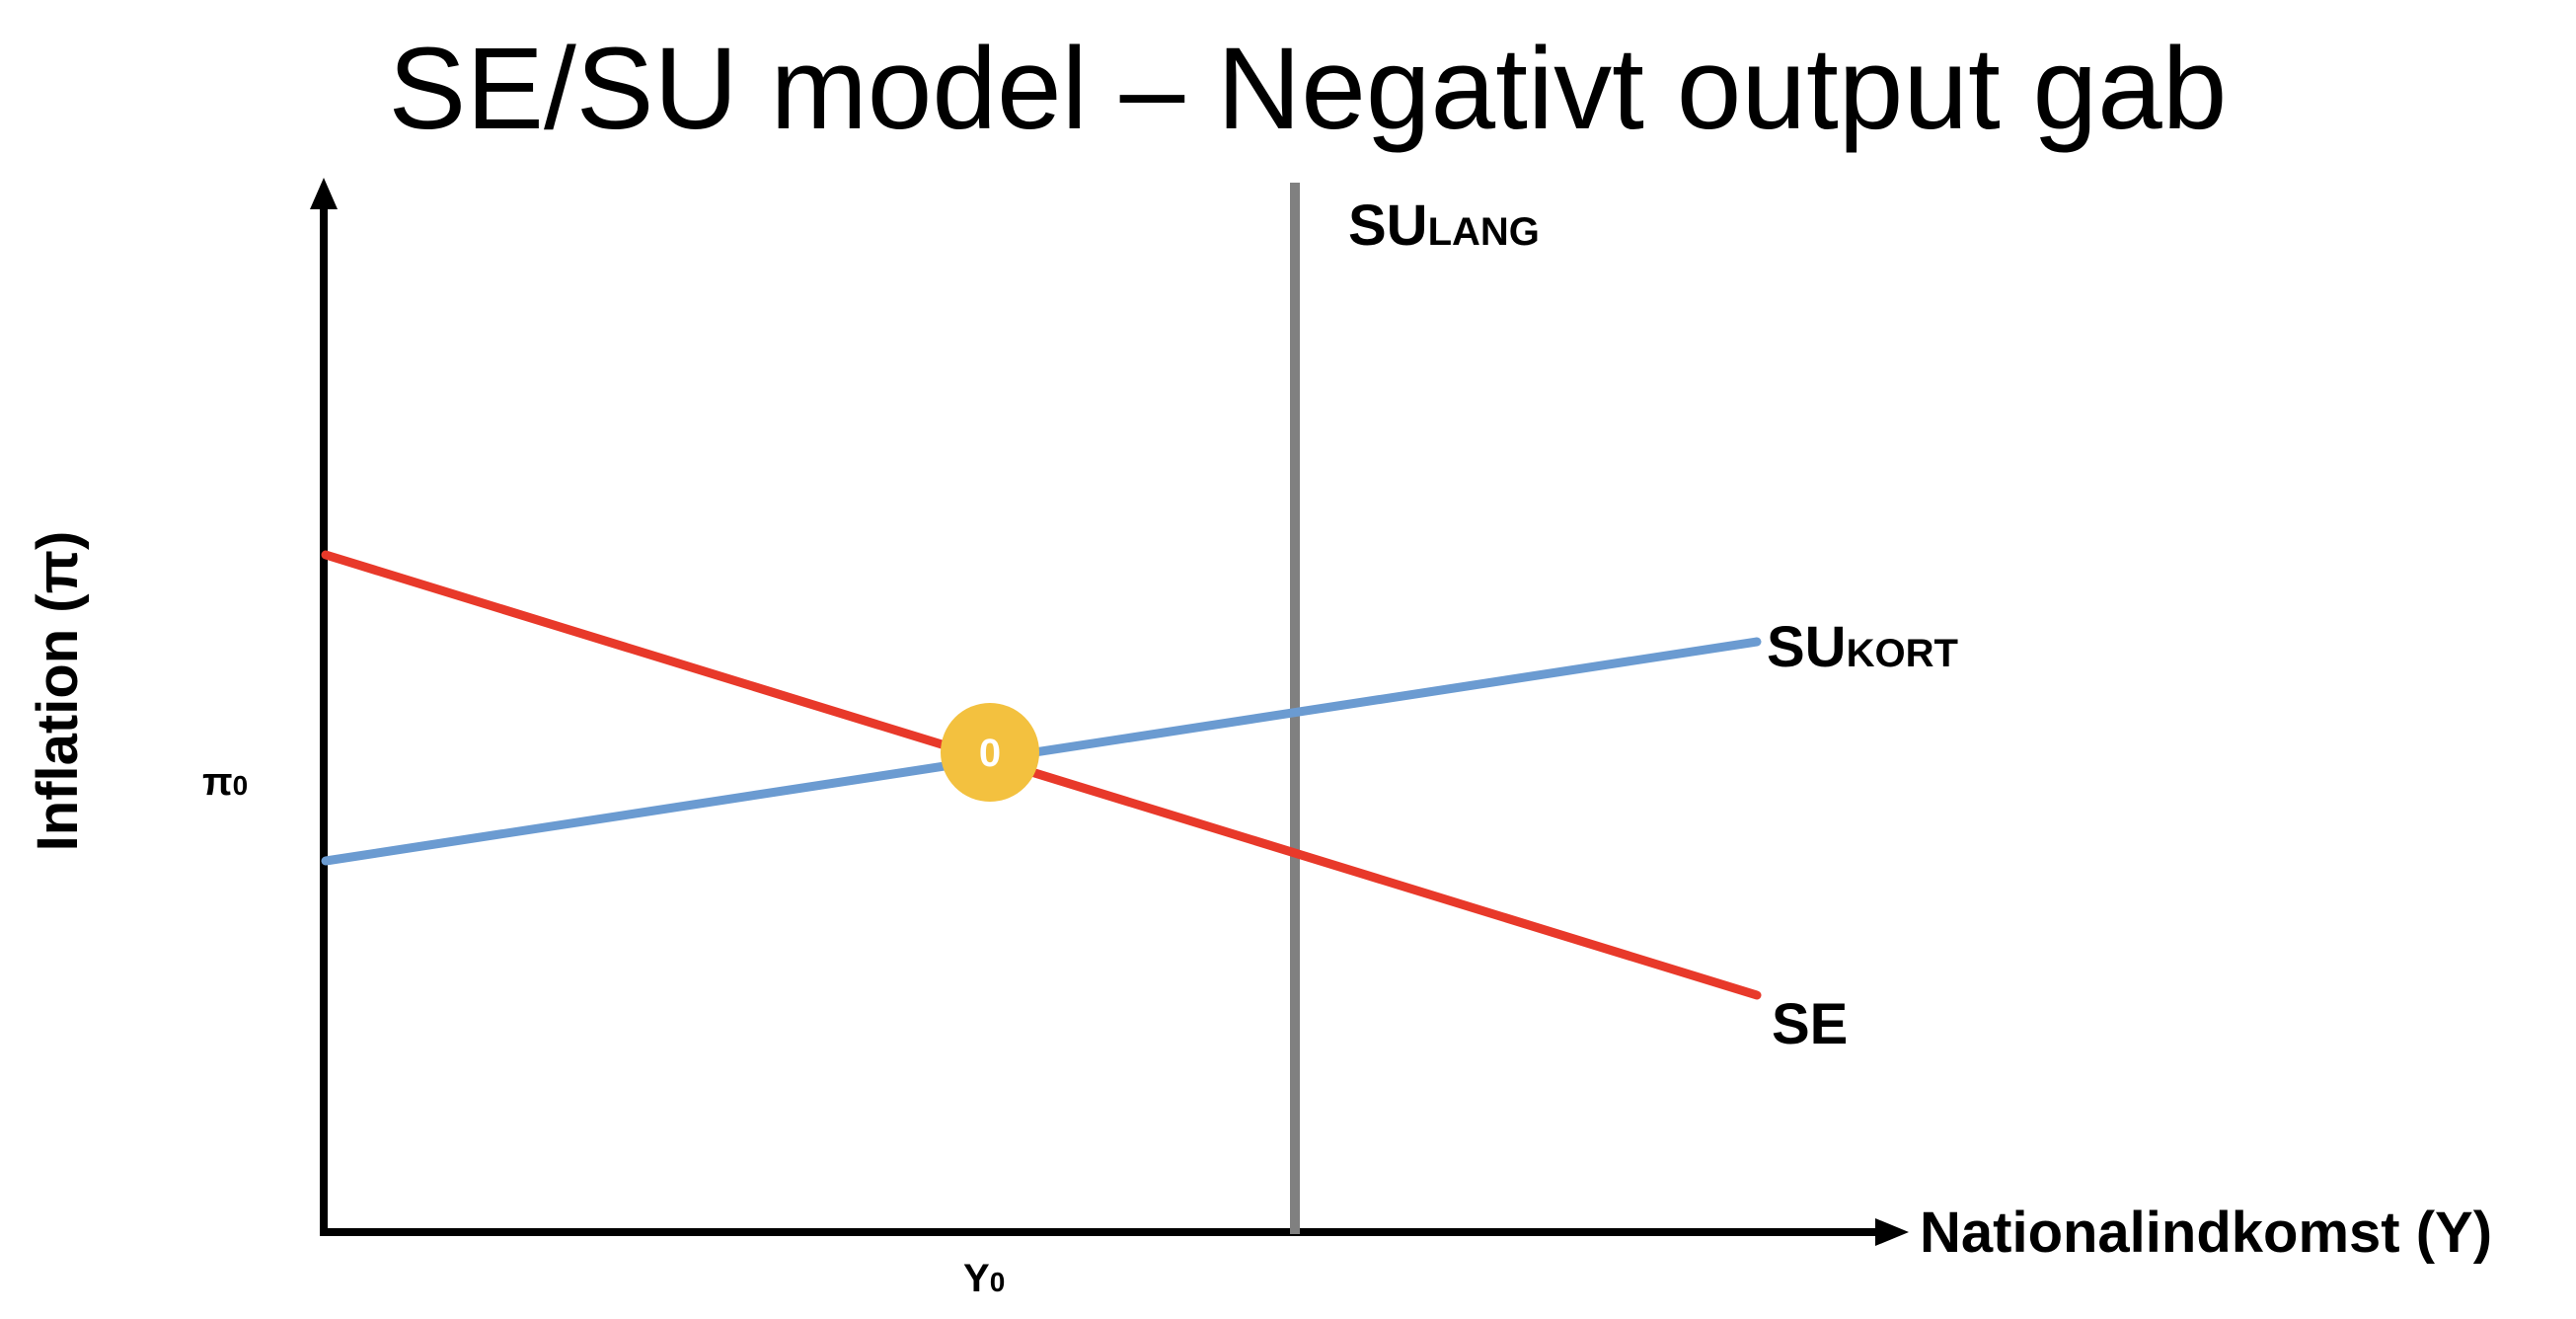  I want to click on y0-tick-sub: 0, so click(998, 1282).